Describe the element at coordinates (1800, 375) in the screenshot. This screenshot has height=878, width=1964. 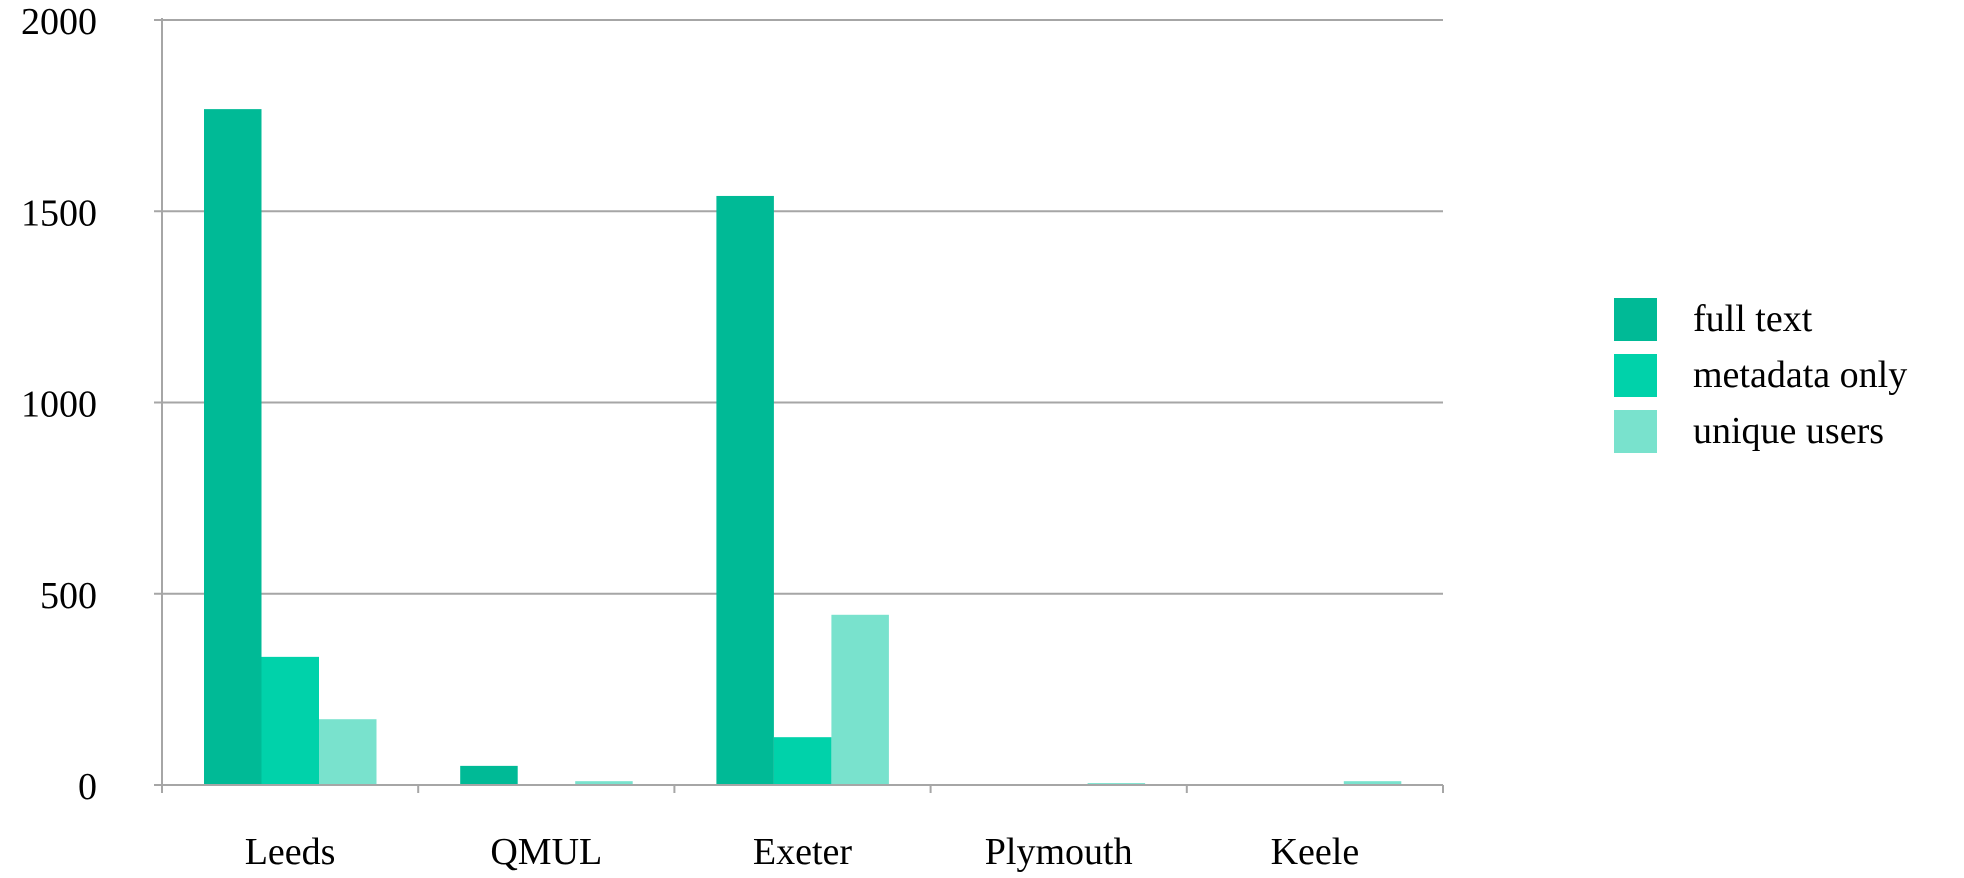
I see `legend-label-metadata-only: metadata only` at that location.